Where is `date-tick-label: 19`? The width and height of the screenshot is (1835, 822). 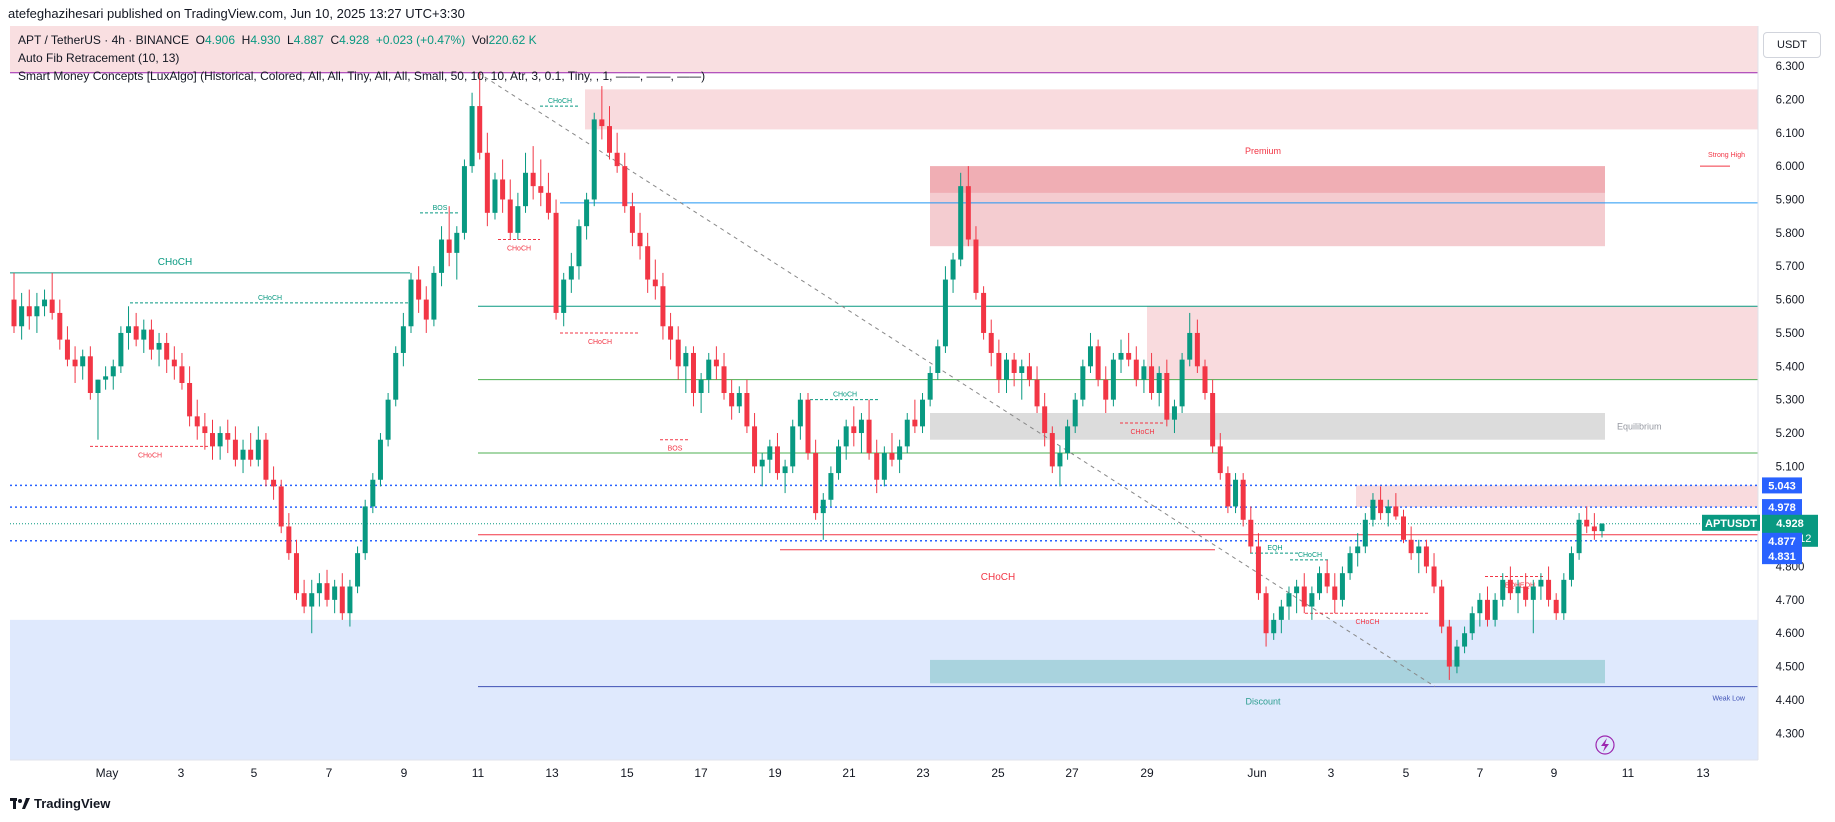 date-tick-label: 19 is located at coordinates (775, 773).